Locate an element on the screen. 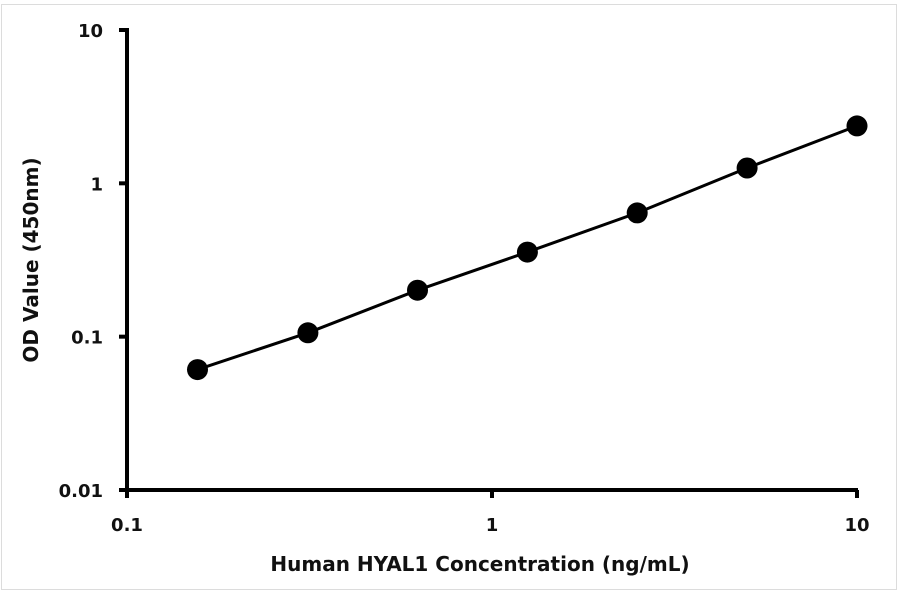 The image size is (900, 594). y-tick-label: 0.1 is located at coordinates (87, 338).